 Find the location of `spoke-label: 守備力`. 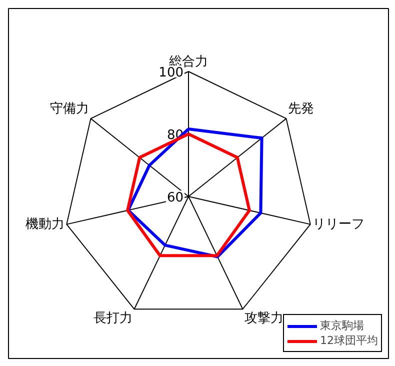

spoke-label: 守備力 is located at coordinates (69, 109).